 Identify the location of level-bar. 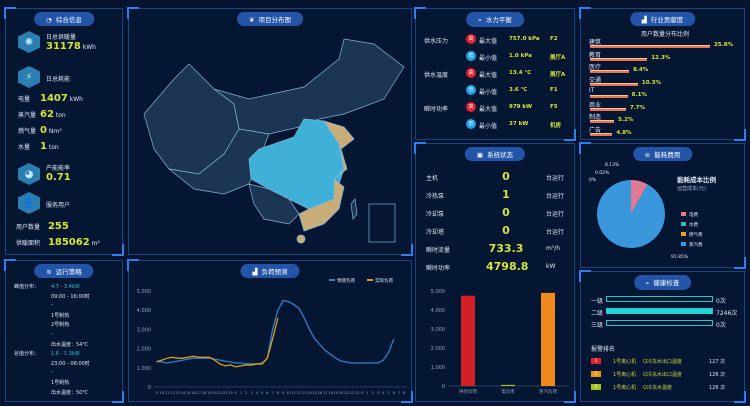
(659, 323).